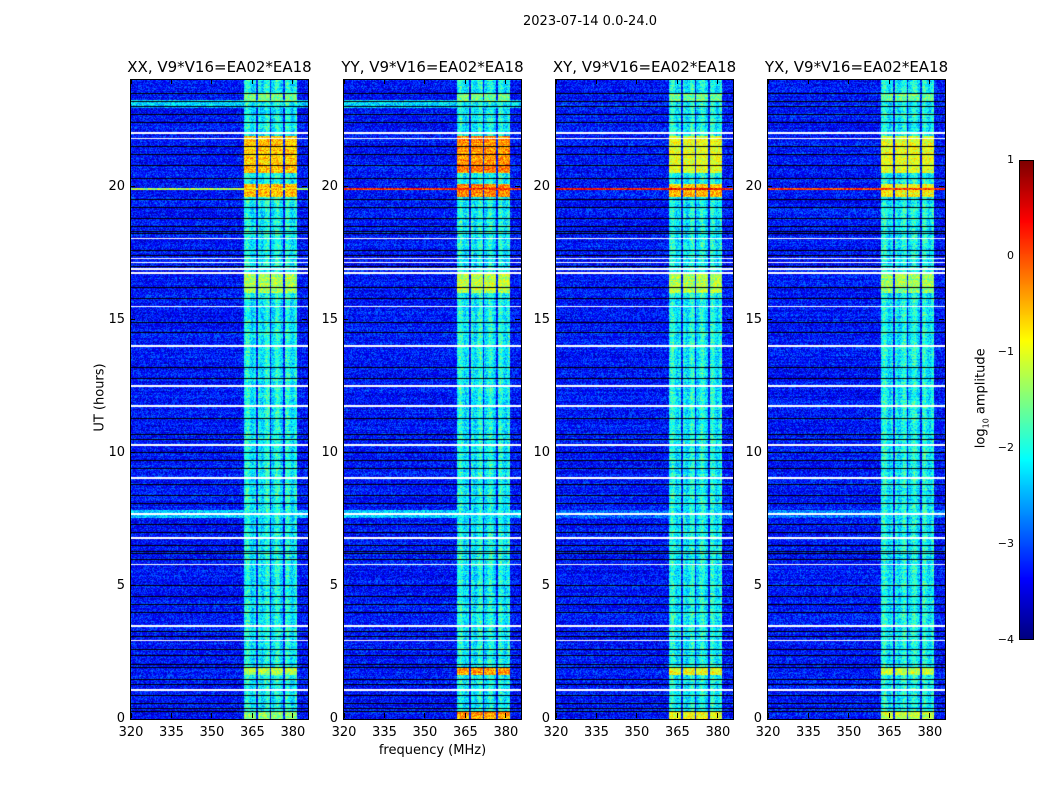 This screenshot has width=1050, height=800. What do you see at coordinates (590, 21) in the screenshot?
I see `figure-title: 2023-07-14 0.0-24.0` at bounding box center [590, 21].